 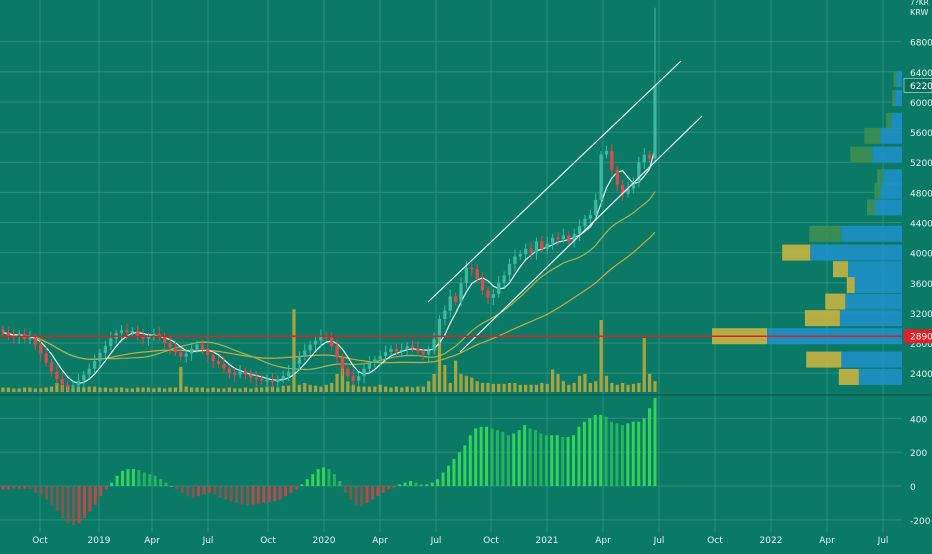 What do you see at coordinates (921, 87) in the screenshot?
I see `last-price-label: 6220` at bounding box center [921, 87].